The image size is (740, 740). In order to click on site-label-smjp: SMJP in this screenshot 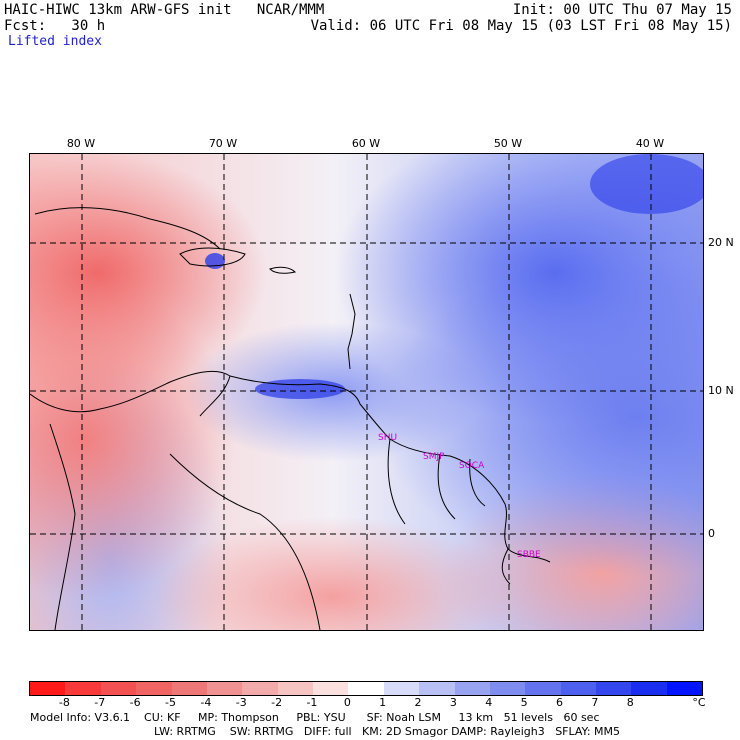, I will do `click(434, 457)`.